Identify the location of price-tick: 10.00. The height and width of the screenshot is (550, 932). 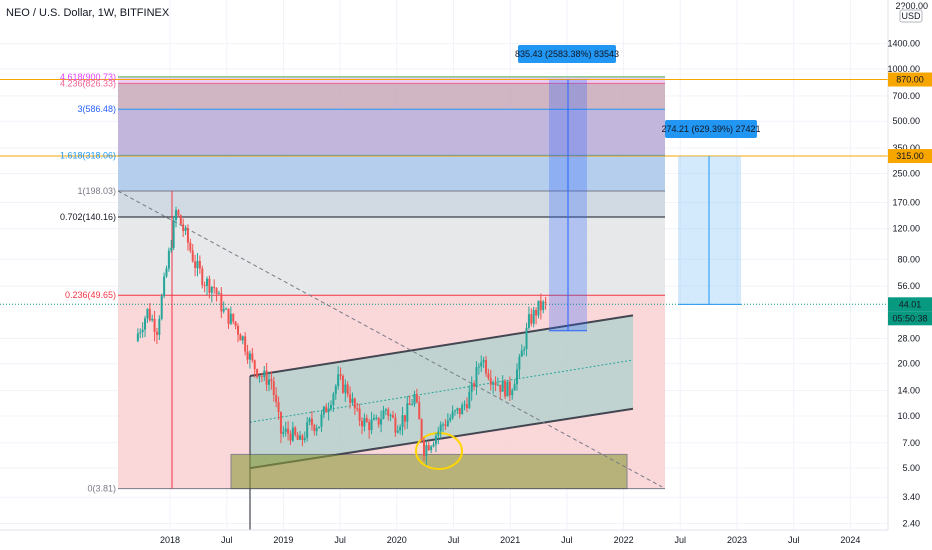
(908, 416).